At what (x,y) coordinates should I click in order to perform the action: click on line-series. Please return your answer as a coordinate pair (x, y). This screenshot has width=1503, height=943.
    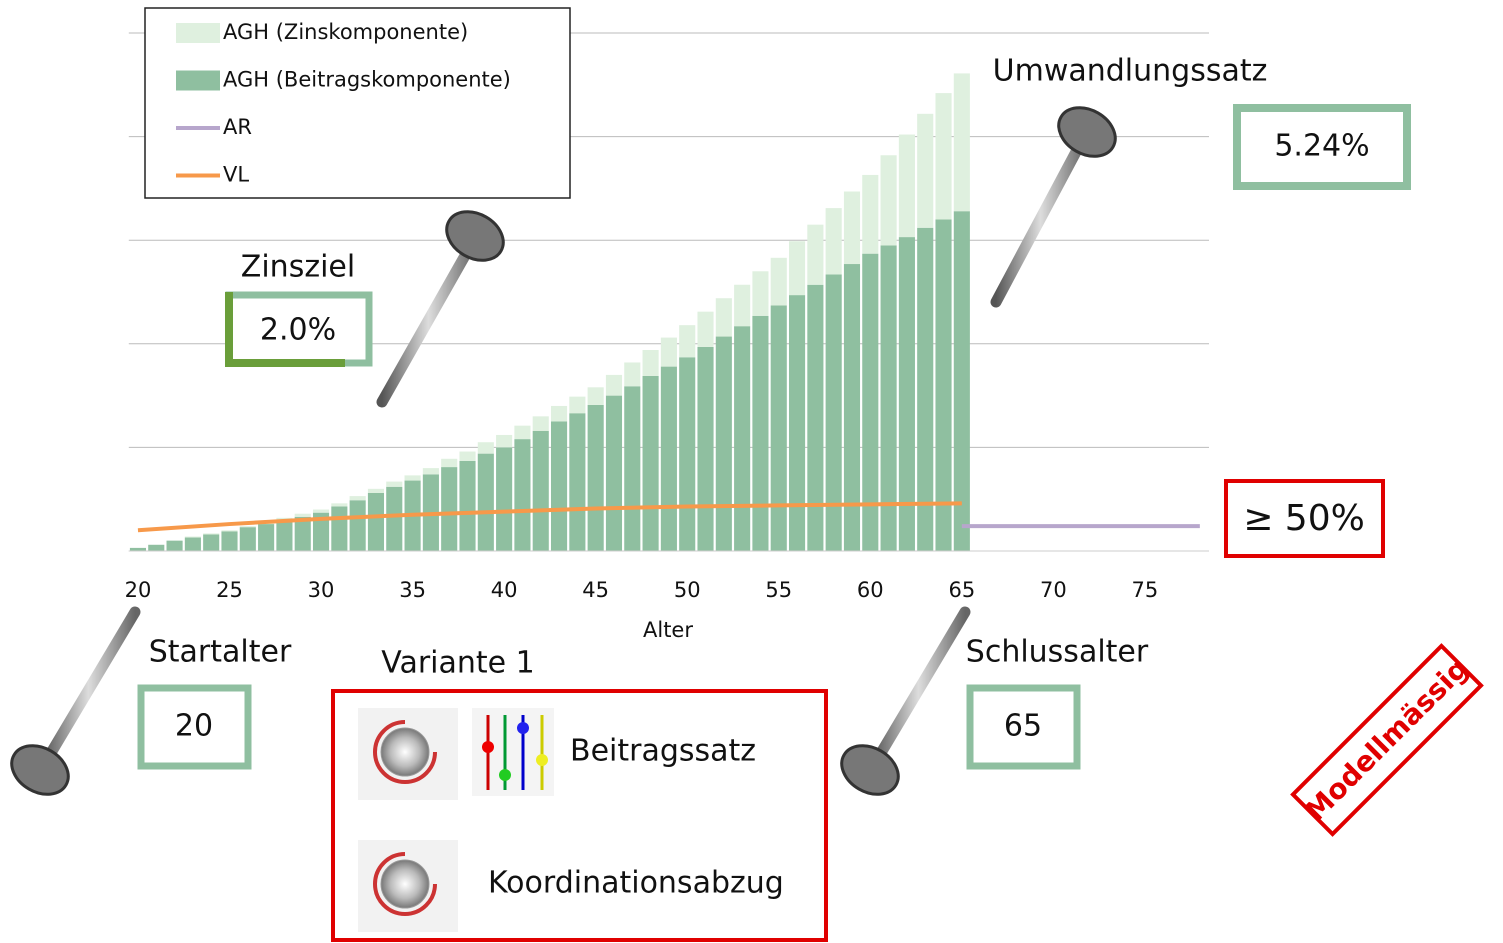
    Looking at the image, I should click on (549, 517).